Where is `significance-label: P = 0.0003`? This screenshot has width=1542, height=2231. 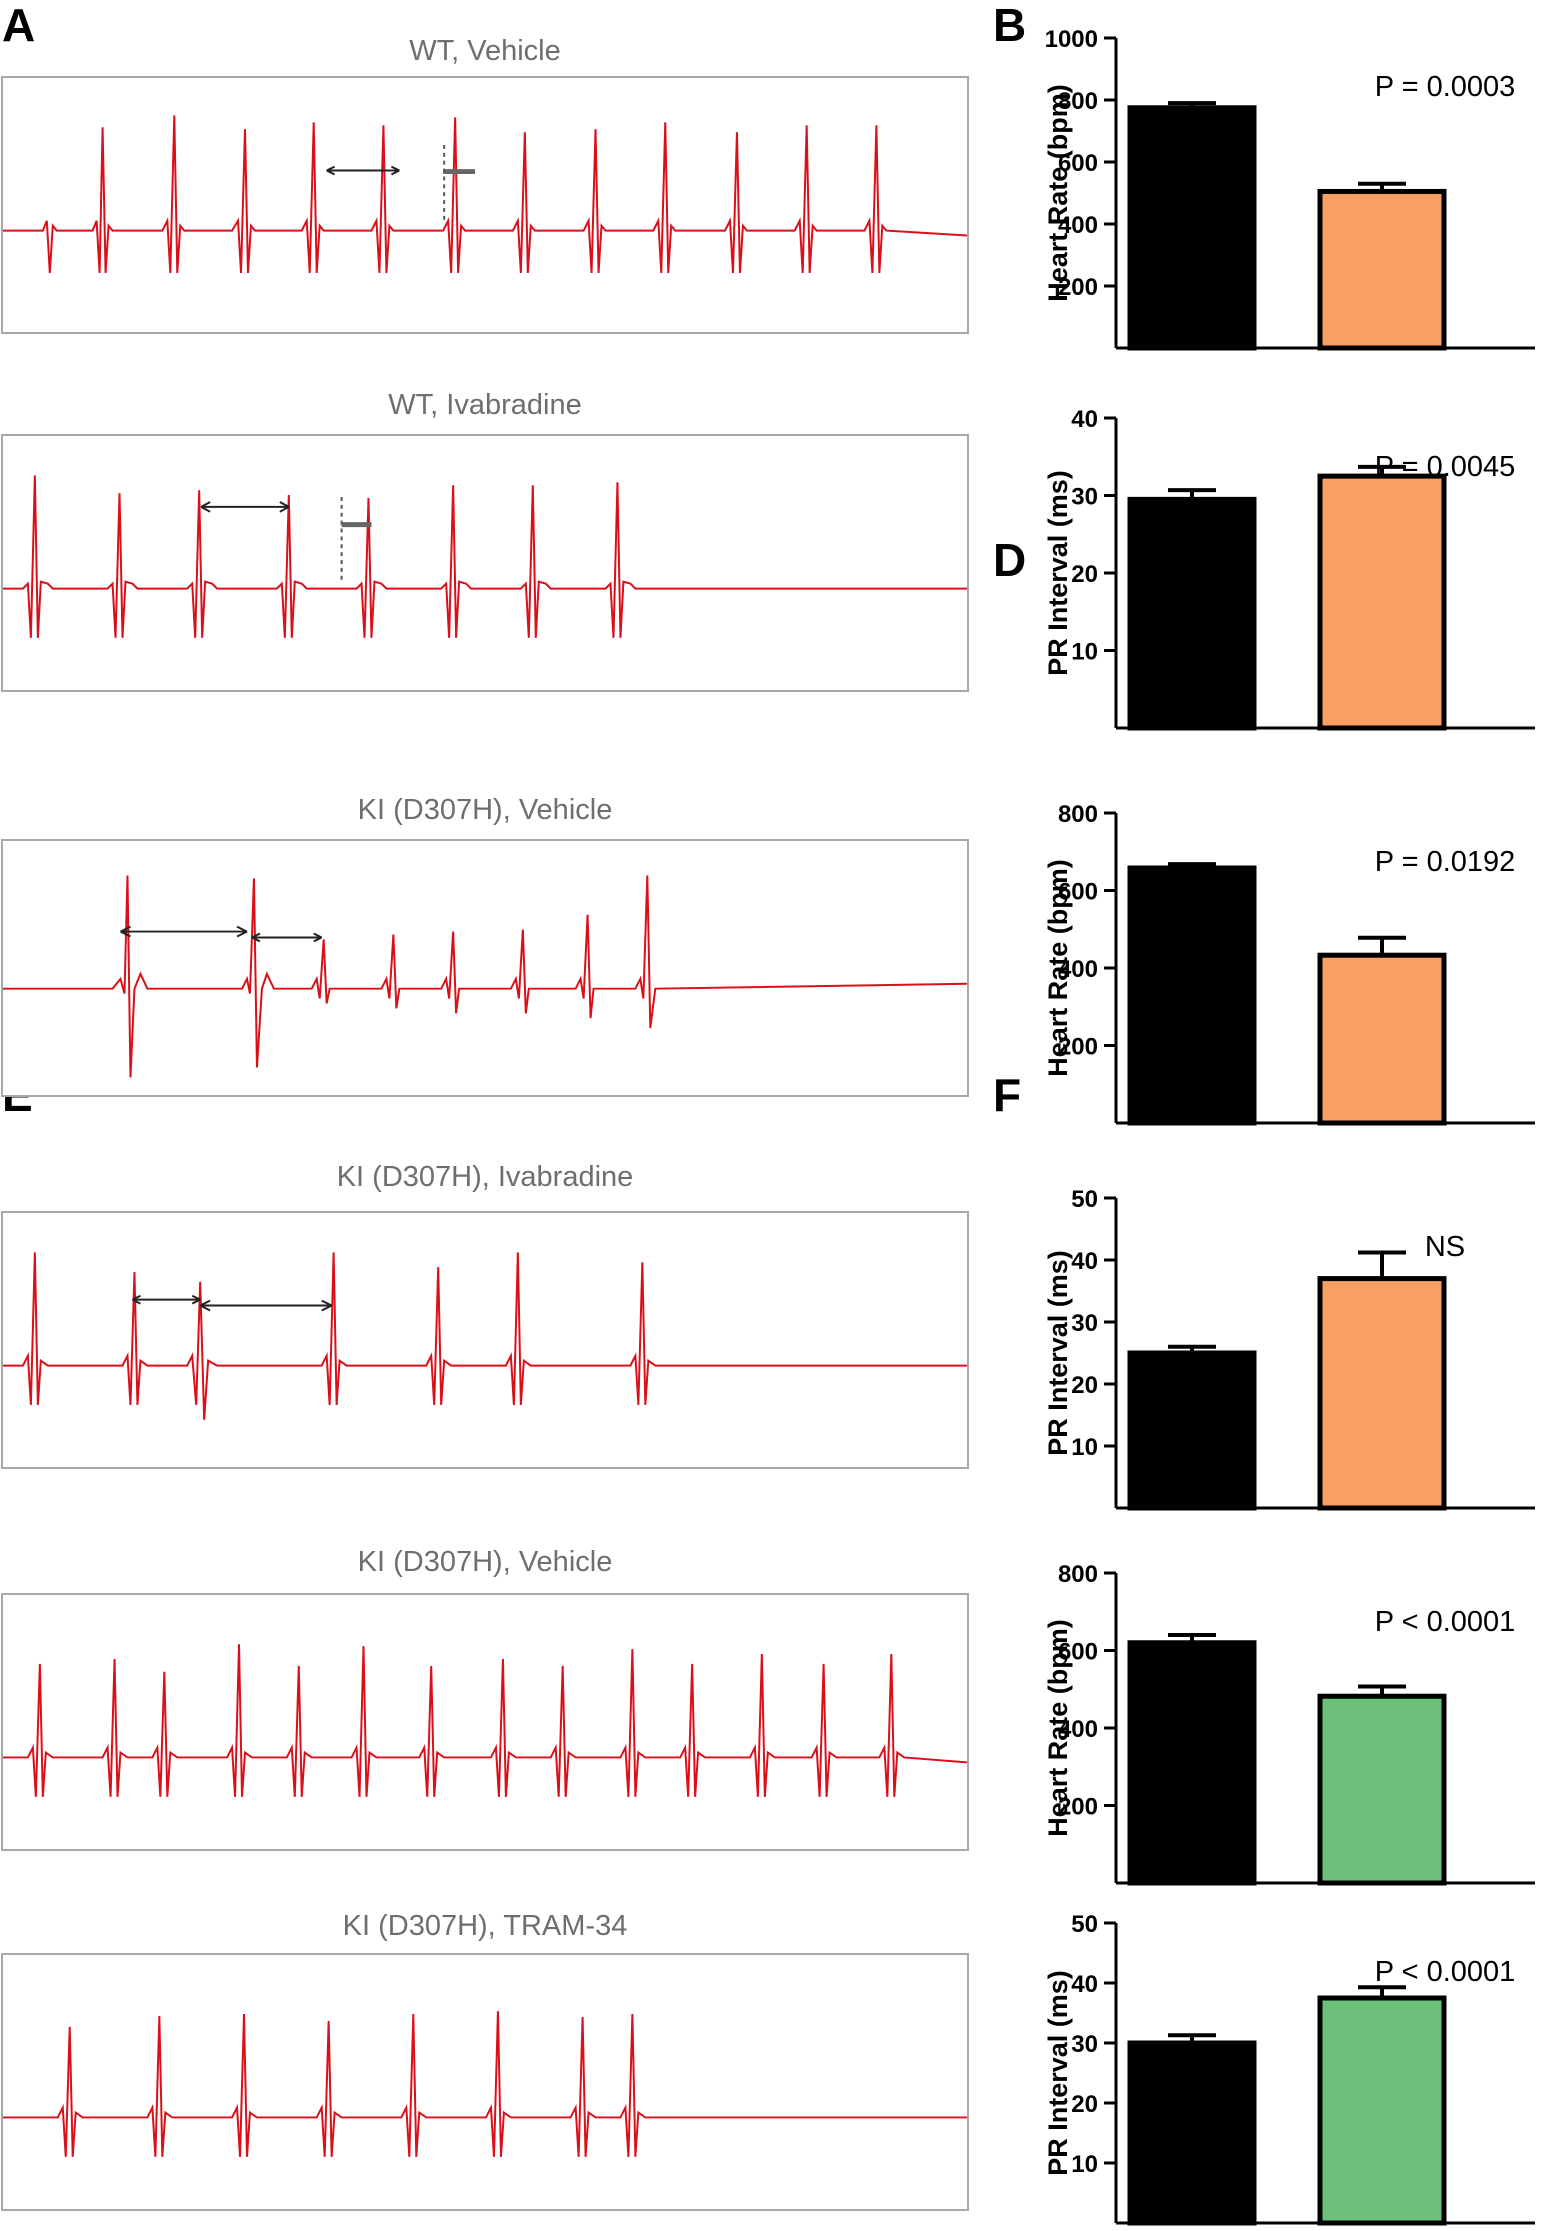 significance-label: P = 0.0003 is located at coordinates (1445, 87).